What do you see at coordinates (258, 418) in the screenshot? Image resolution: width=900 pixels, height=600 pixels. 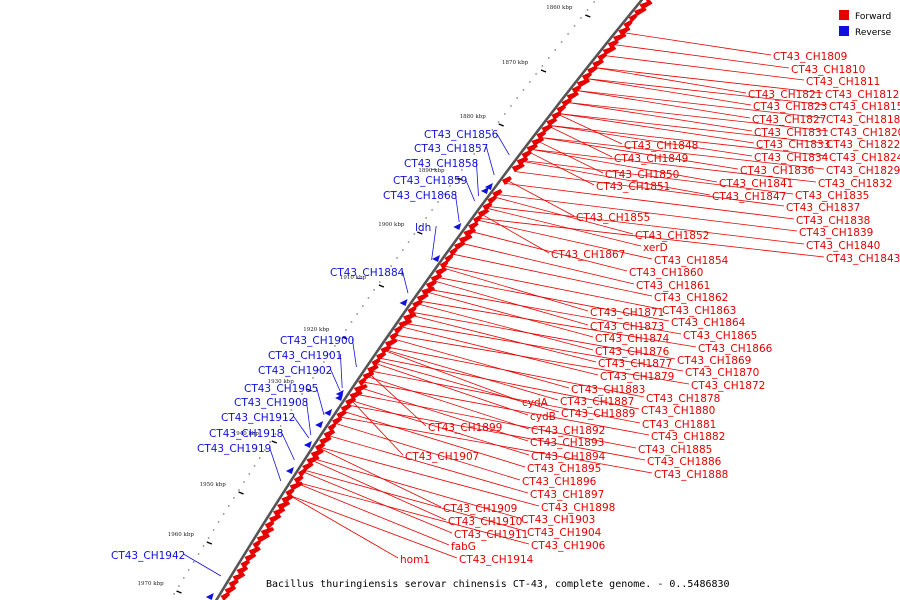 I see `reverse-gene-label: CT43_CH1912` at bounding box center [258, 418].